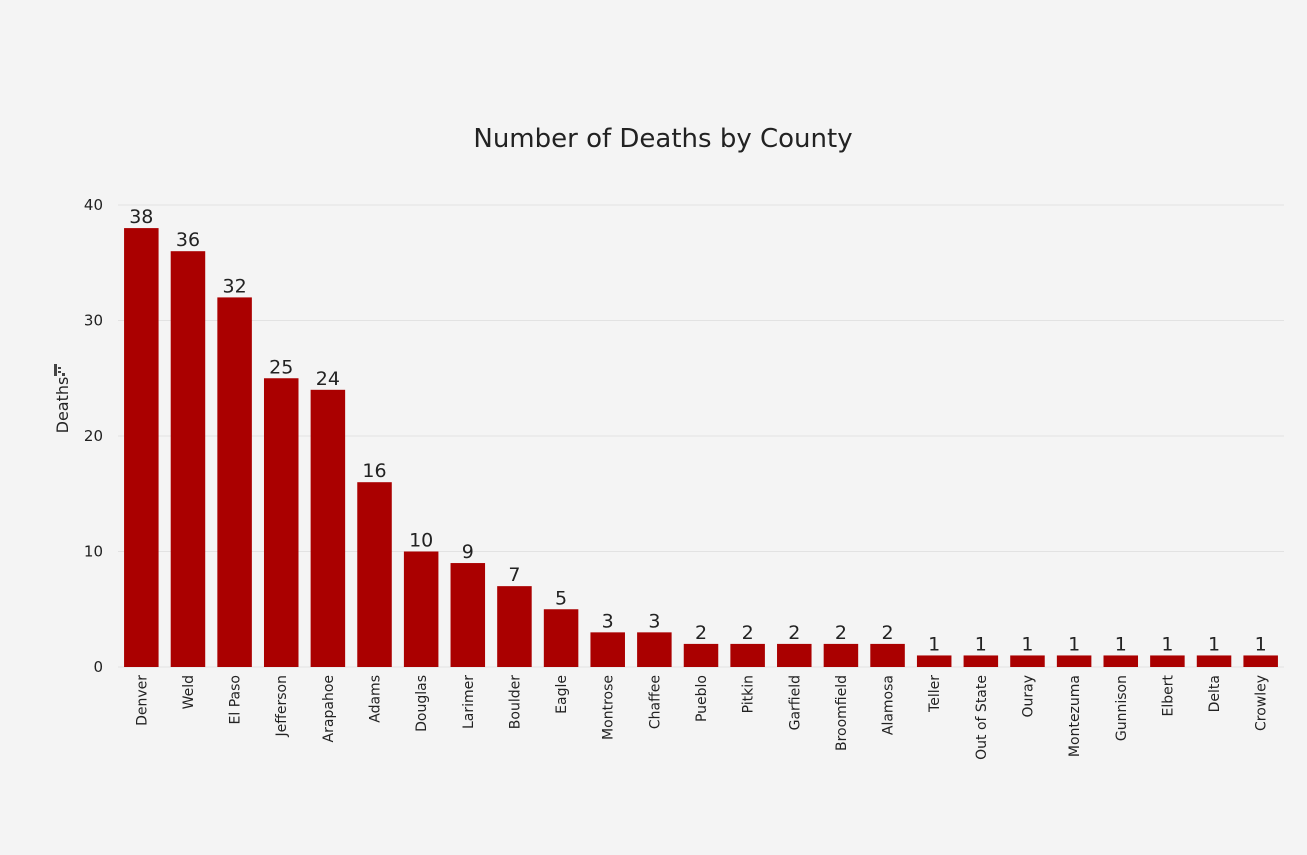 The height and width of the screenshot is (855, 1307). Describe the element at coordinates (141, 217) in the screenshot. I see `data-label: 38` at that location.